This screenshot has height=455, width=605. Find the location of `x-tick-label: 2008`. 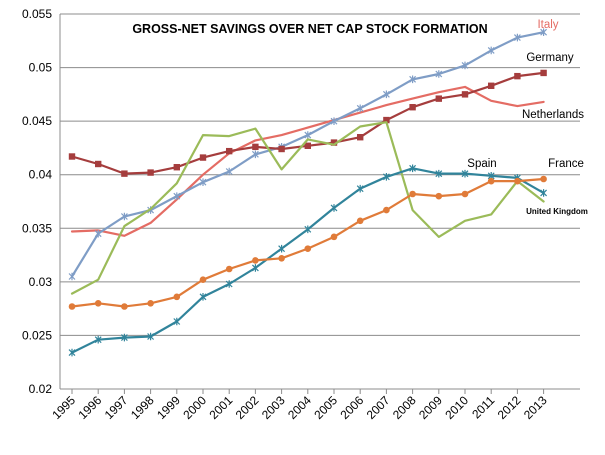

x-tick-label: 2008 is located at coordinates (404, 407).